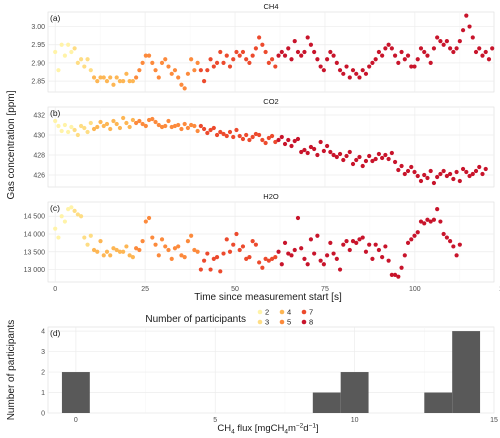 The width and height of the screenshot is (500, 438). What do you see at coordinates (289, 312) in the screenshot?
I see `legend-label: 4` at bounding box center [289, 312].